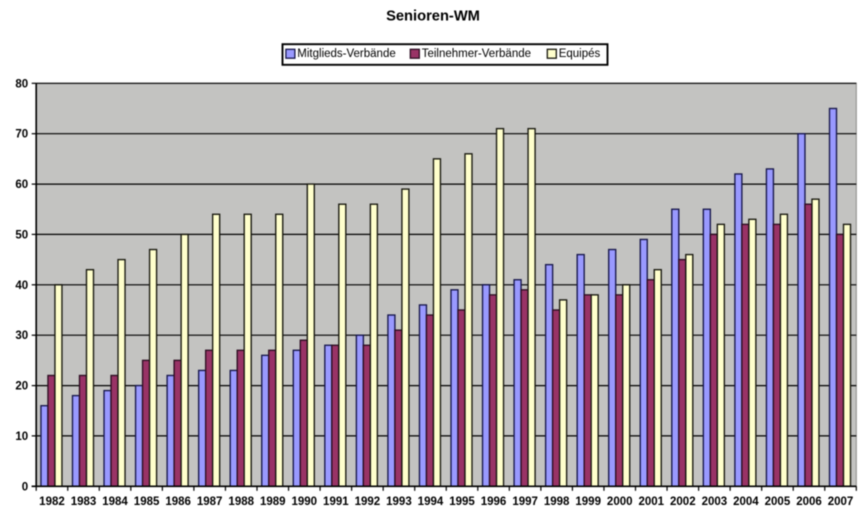 The image size is (868, 517). Describe the element at coordinates (525, 502) in the screenshot. I see `svg-text: 1997` at that location.